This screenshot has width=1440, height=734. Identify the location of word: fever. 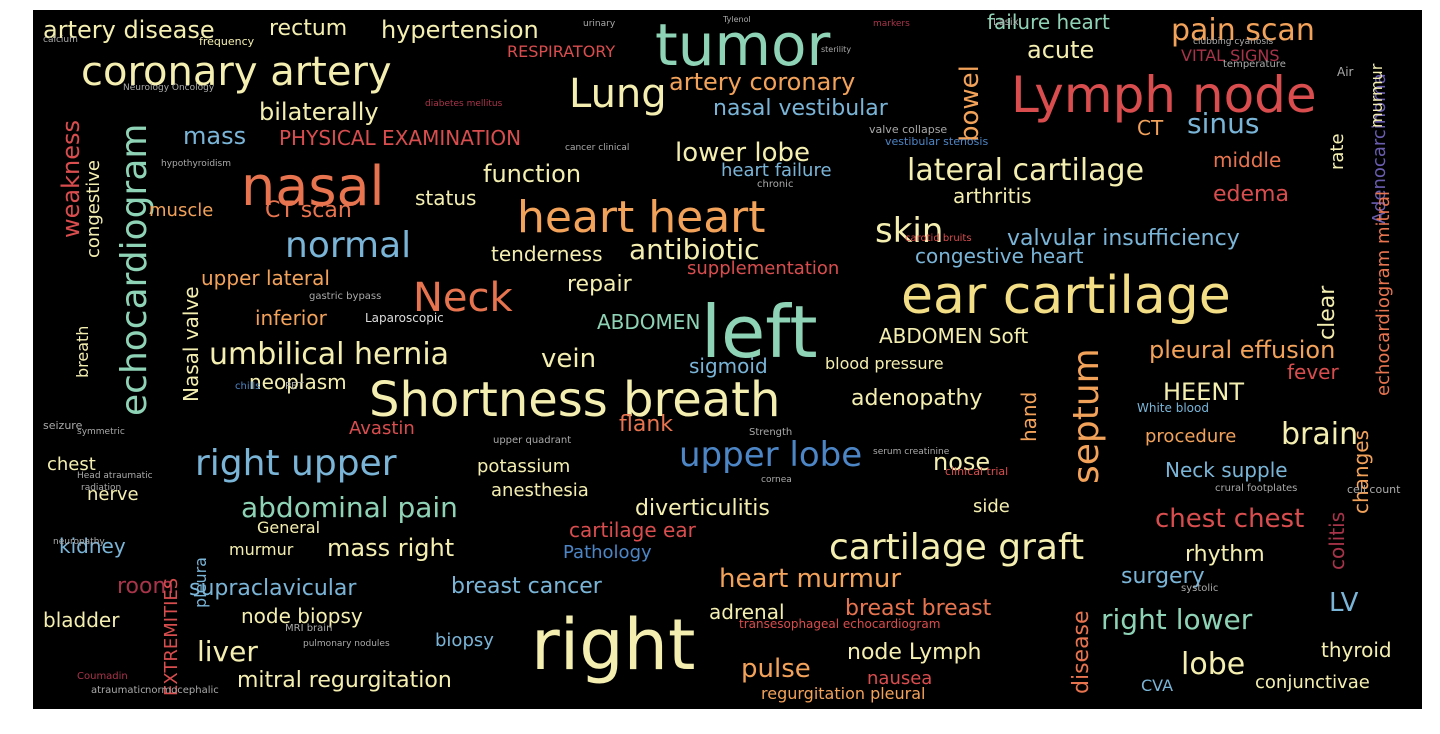
(1313, 372).